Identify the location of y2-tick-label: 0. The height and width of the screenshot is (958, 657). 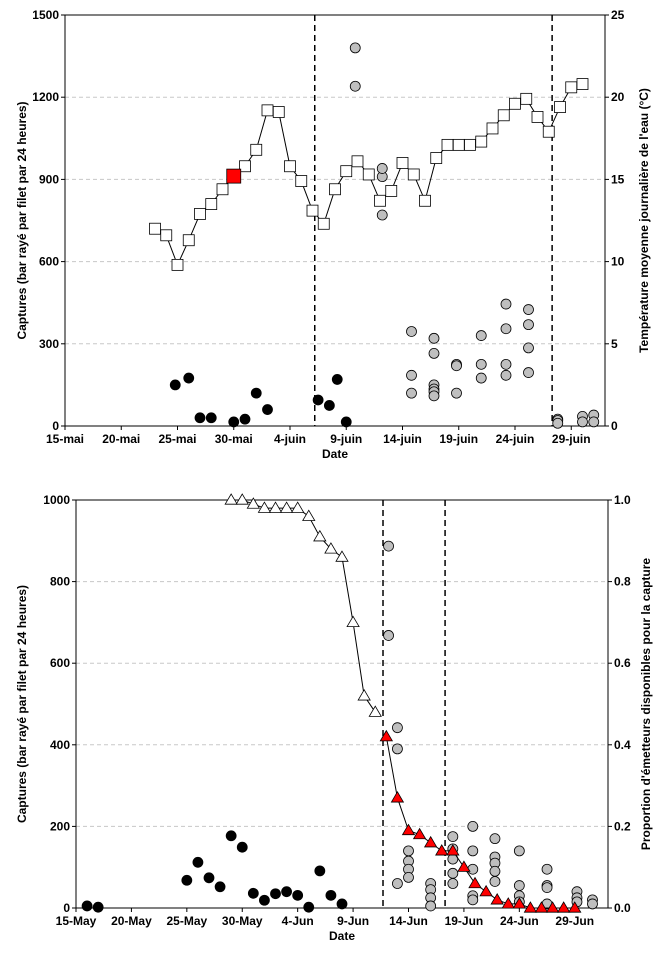
(614, 426).